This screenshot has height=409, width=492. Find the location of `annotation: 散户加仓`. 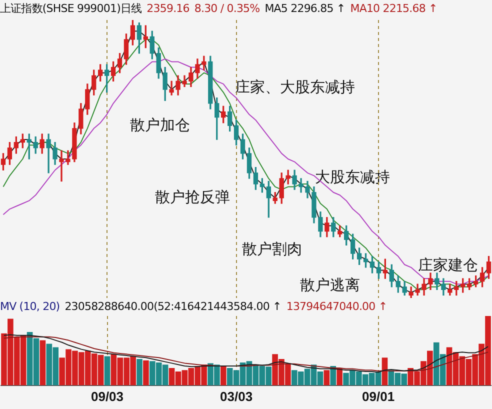

annotation: 散户加仓 is located at coordinates (160, 125).